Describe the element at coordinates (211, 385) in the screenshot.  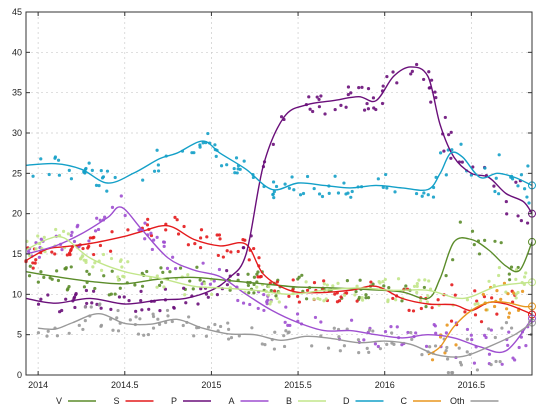
I see `x-tick-label: 2015` at that location.